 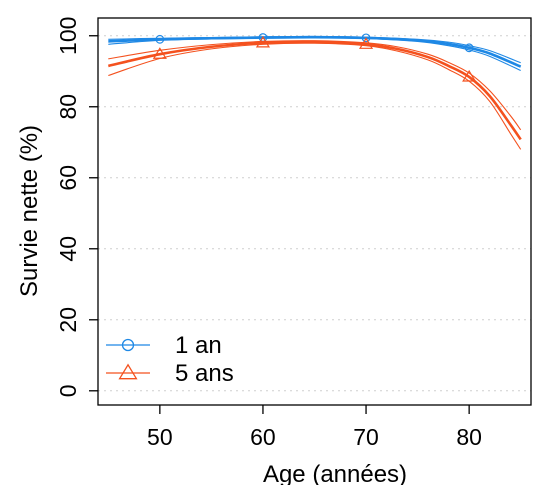 What do you see at coordinates (68, 390) in the screenshot?
I see `y-tick-label-0: 0` at bounding box center [68, 390].